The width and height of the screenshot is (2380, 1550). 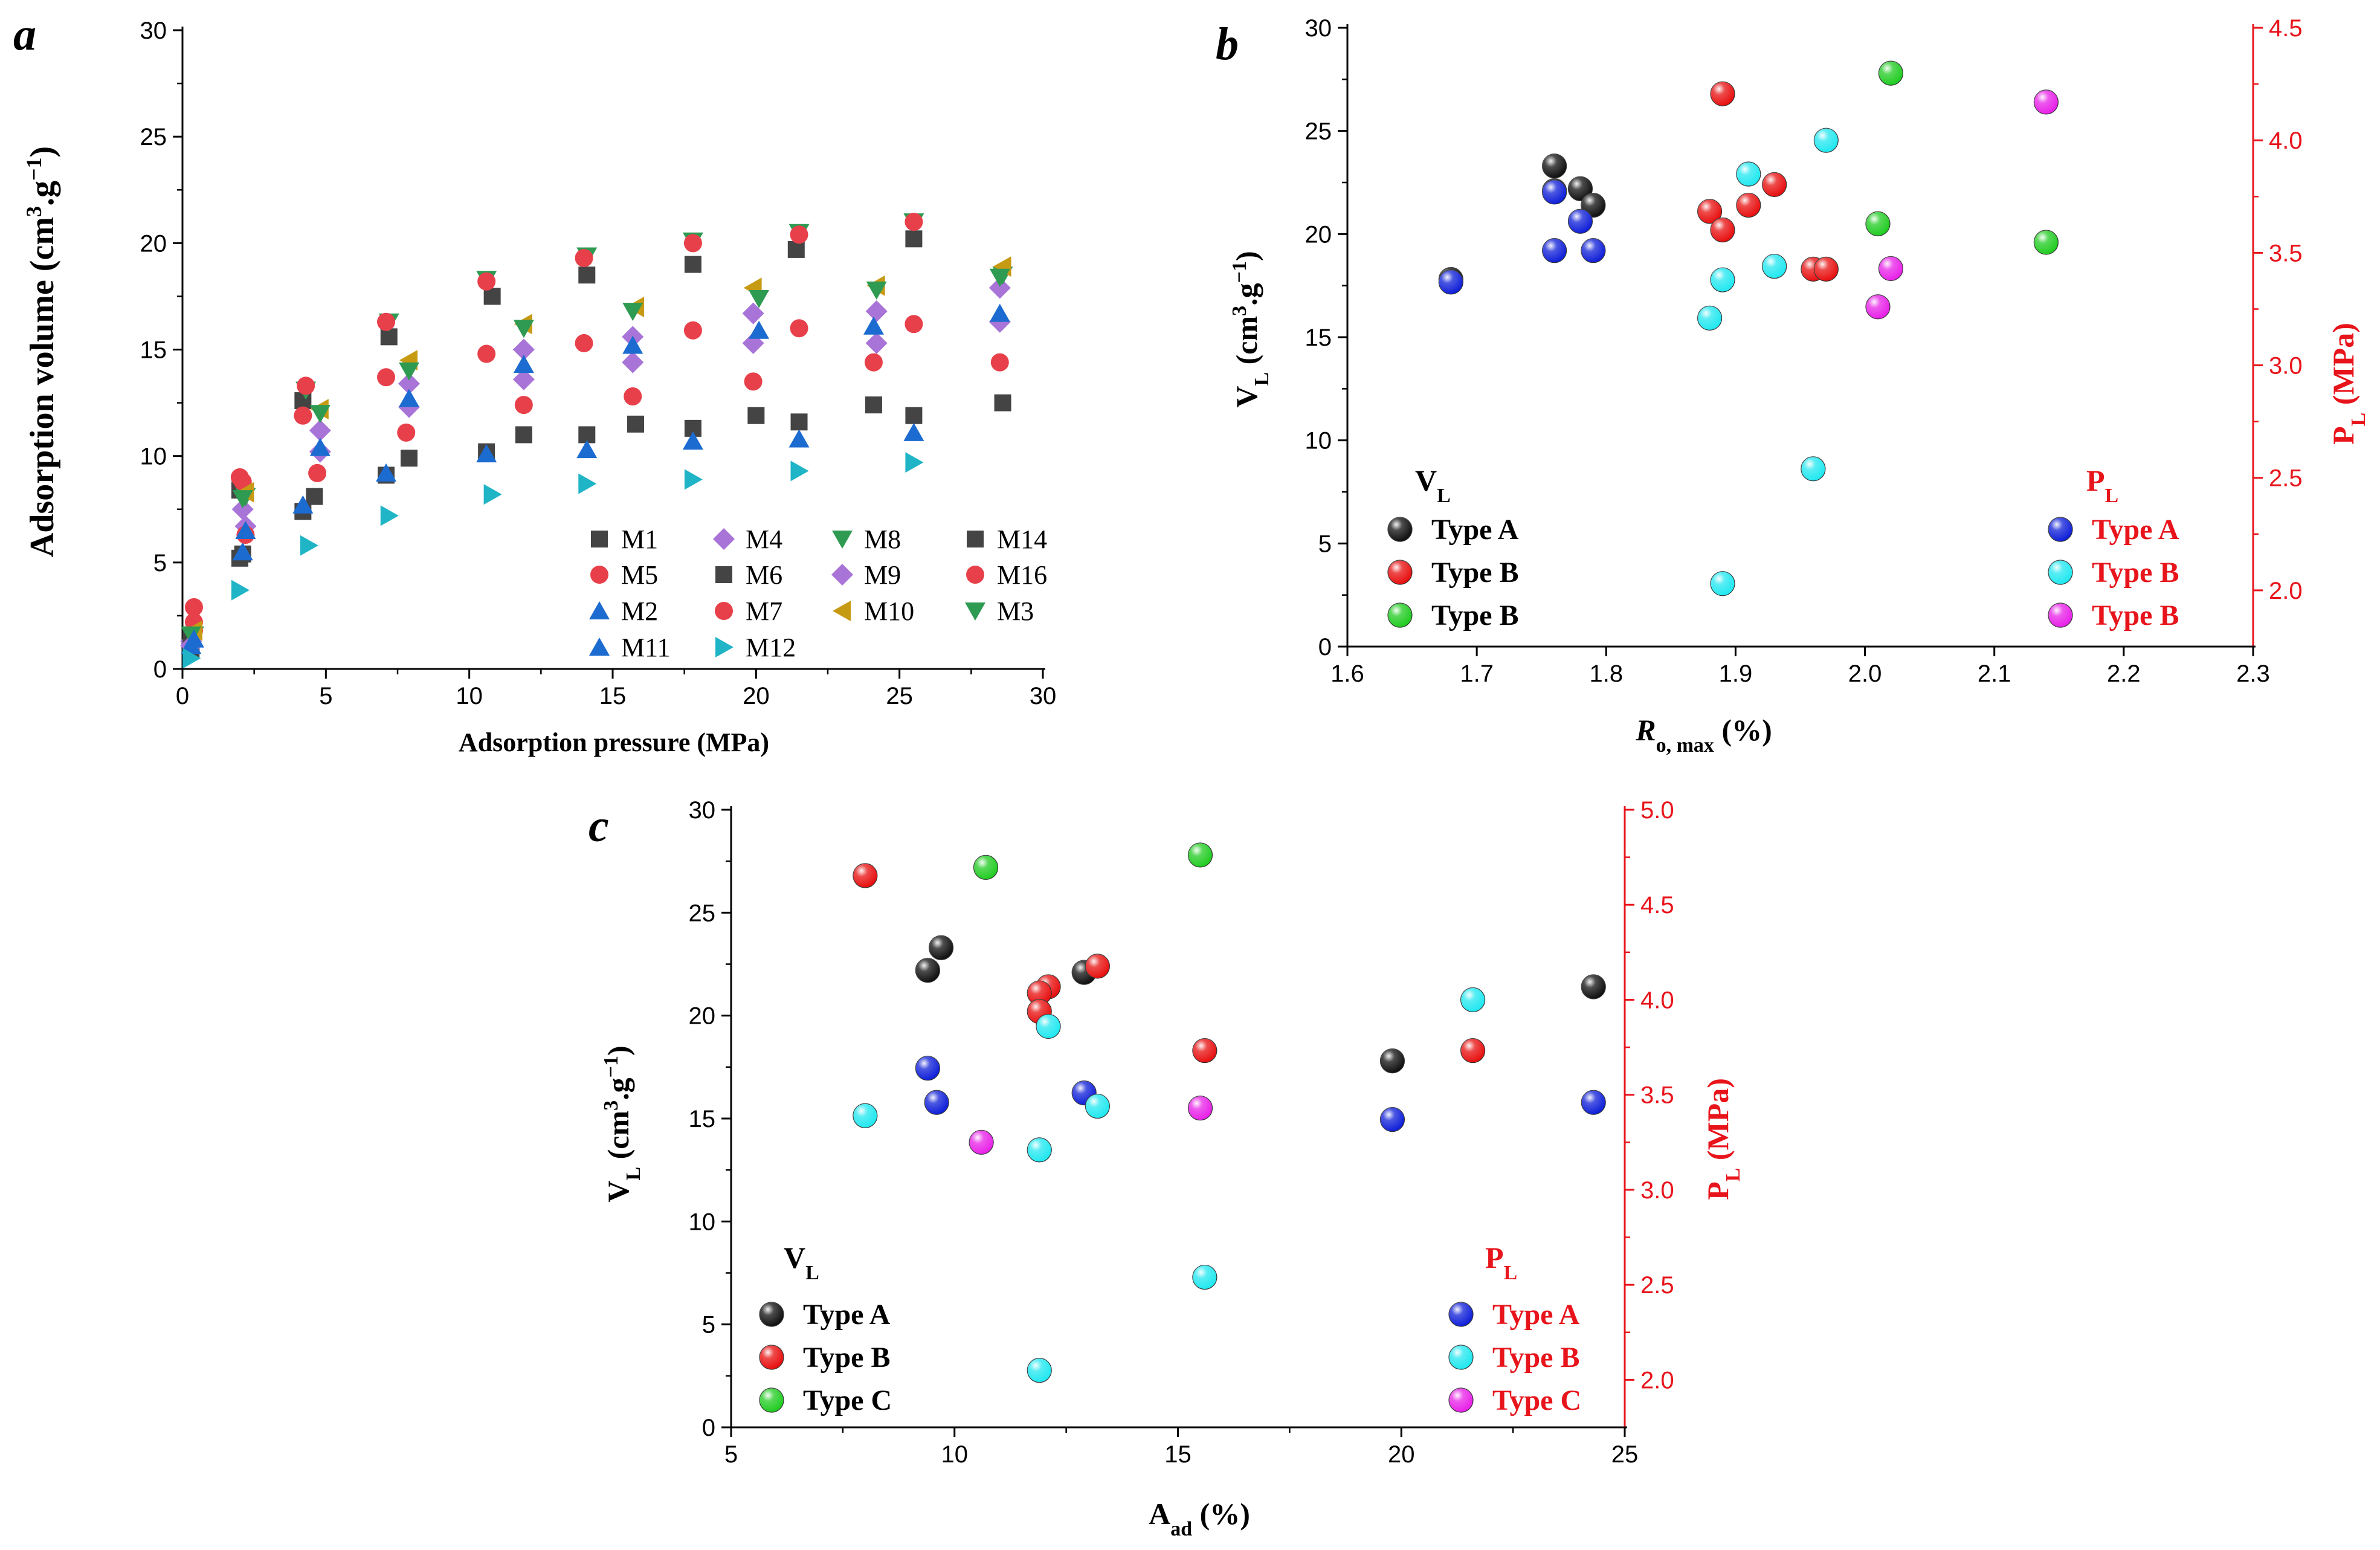 What do you see at coordinates (639, 539) in the screenshot?
I see `legend-label-m1: M1` at bounding box center [639, 539].